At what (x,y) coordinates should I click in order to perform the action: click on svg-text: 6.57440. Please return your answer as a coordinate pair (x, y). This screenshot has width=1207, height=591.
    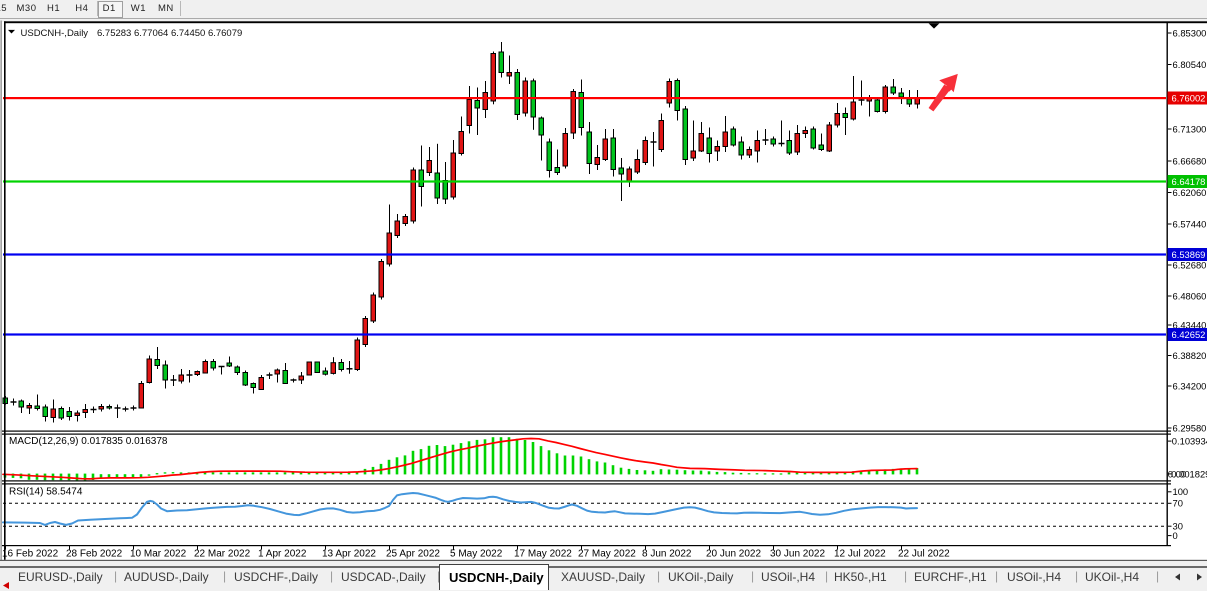
    Looking at the image, I should click on (1190, 223).